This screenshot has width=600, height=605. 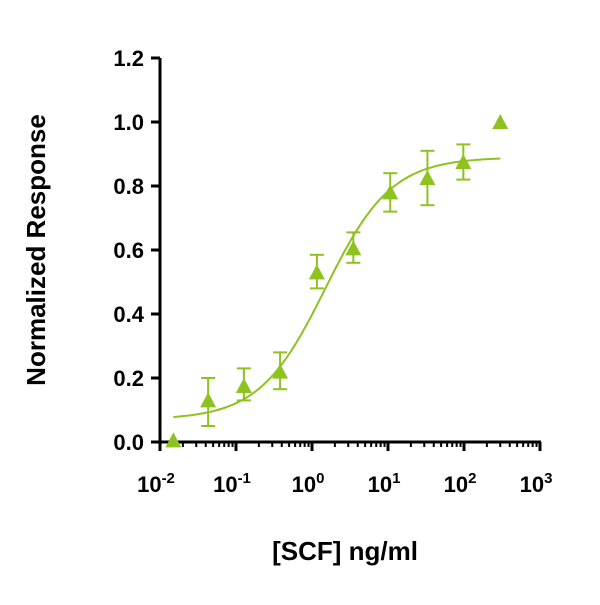 What do you see at coordinates (384, 483) in the screenshot?
I see `x-tick-label: 10¹` at bounding box center [384, 483].